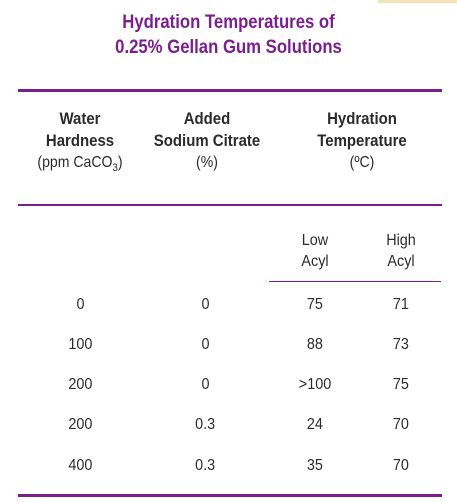 This screenshot has width=457, height=503. Describe the element at coordinates (80, 304) in the screenshot. I see `cell-water-hardness: 0` at that location.